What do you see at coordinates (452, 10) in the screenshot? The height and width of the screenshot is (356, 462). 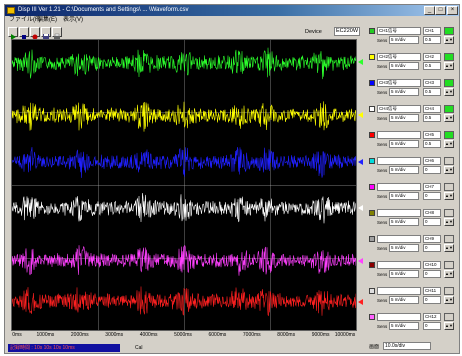 I see `close-button: ×` at bounding box center [452, 10].